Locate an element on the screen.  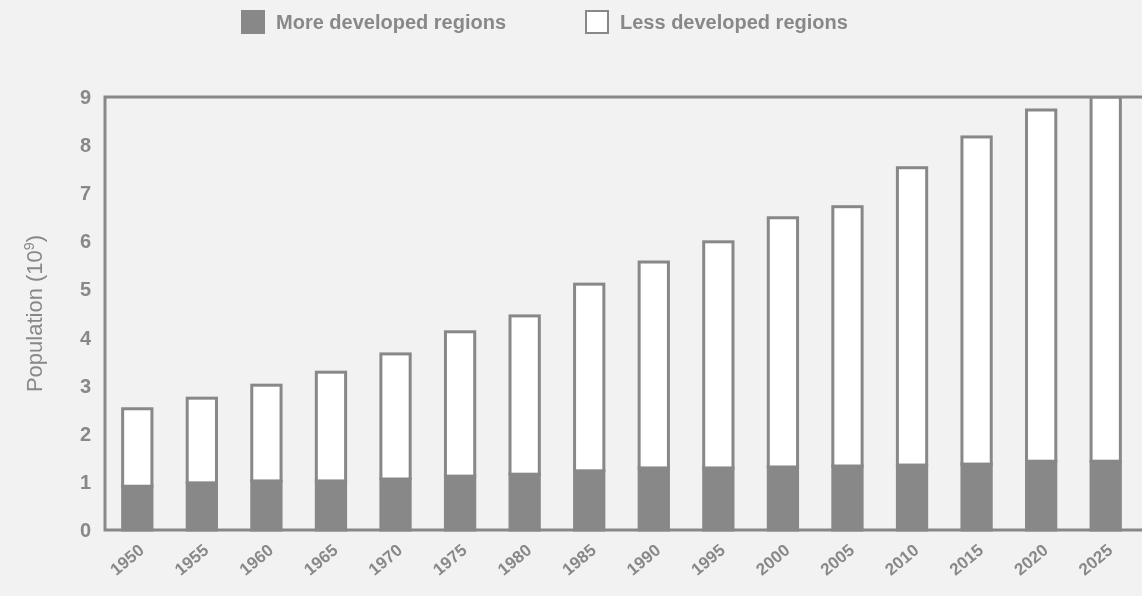
legend-label: Less developed regions is located at coordinates (734, 22).